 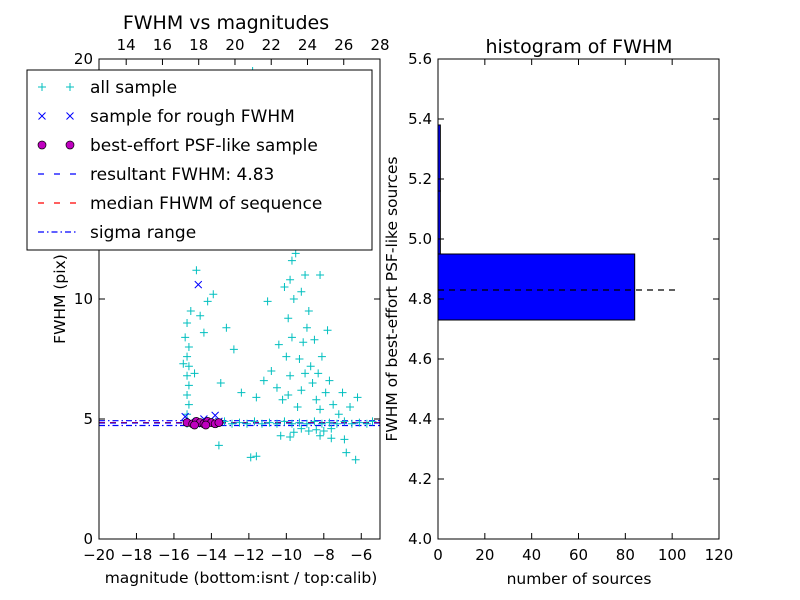 I want to click on top-x-tick-label: 28, so click(x=379, y=45).